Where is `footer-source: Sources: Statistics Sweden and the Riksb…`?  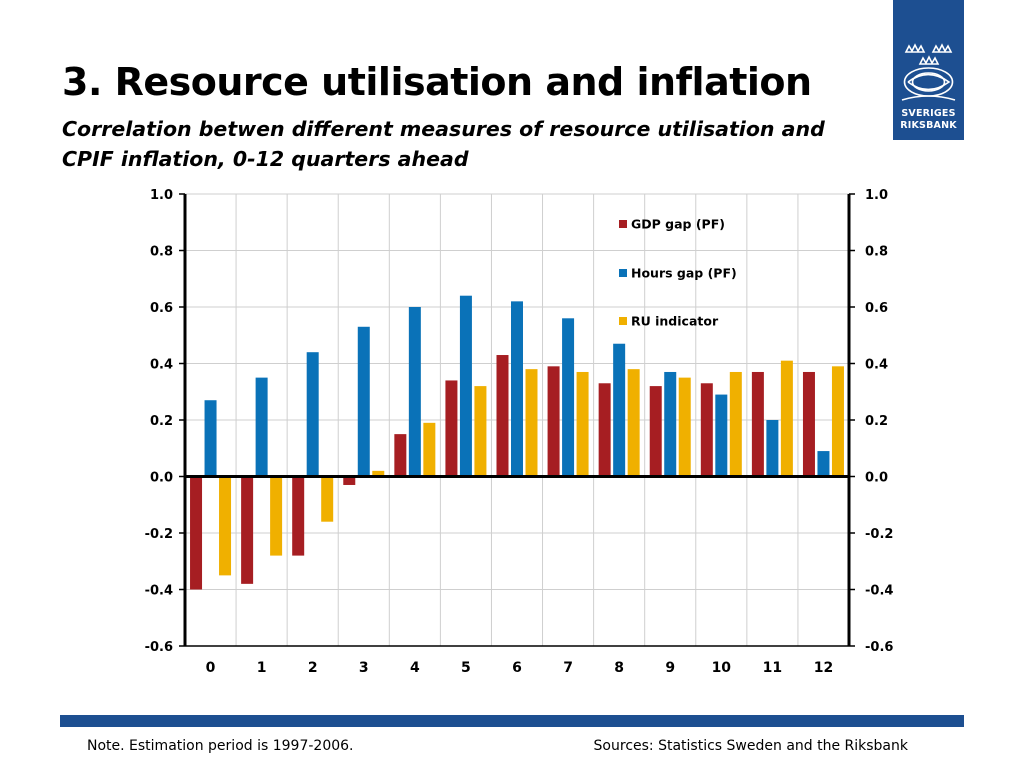
footer-source: Sources: Statistics Sweden and the Riksb… is located at coordinates (750, 746).